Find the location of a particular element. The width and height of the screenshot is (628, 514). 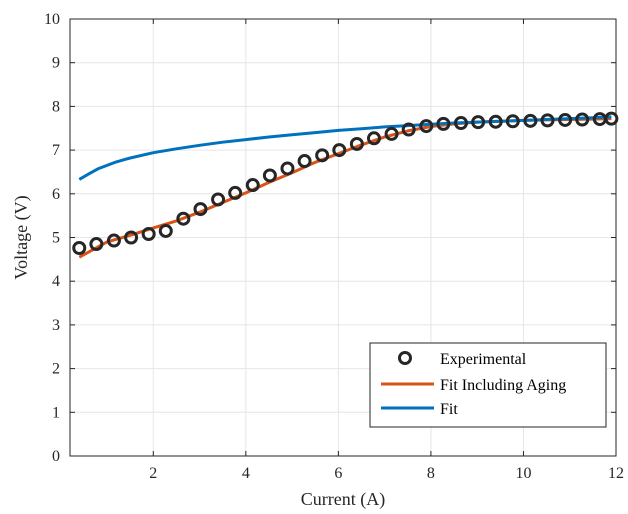

y-tick-label: 10 is located at coordinates (52, 19).